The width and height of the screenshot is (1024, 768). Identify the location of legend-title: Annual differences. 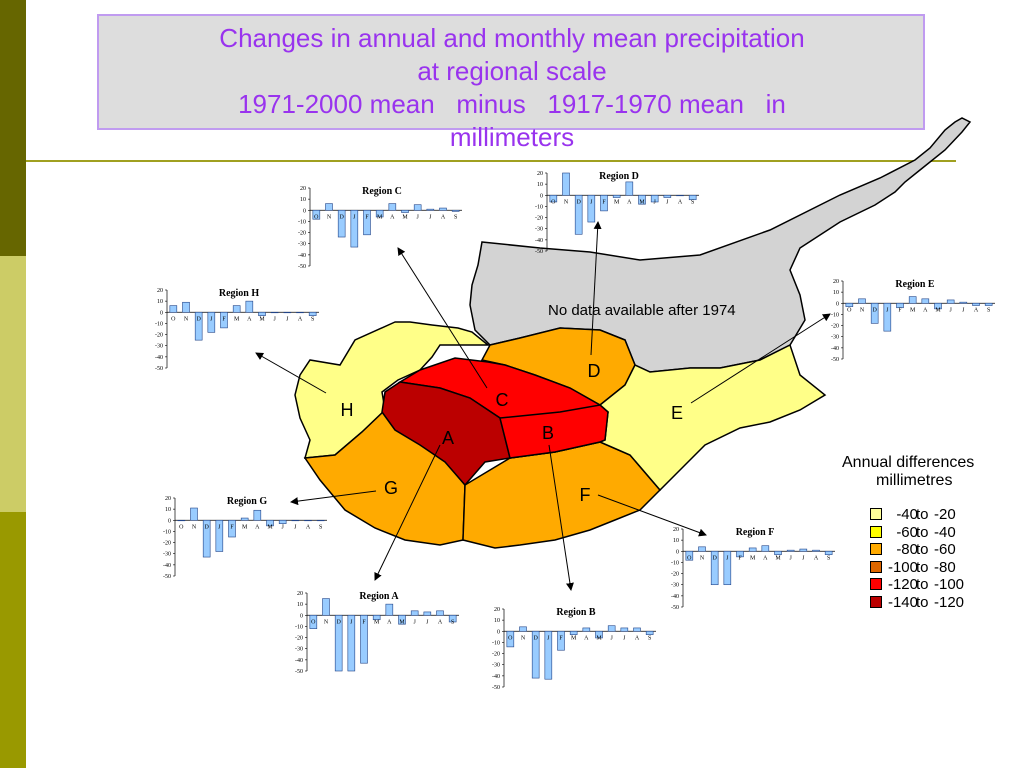
(908, 462).